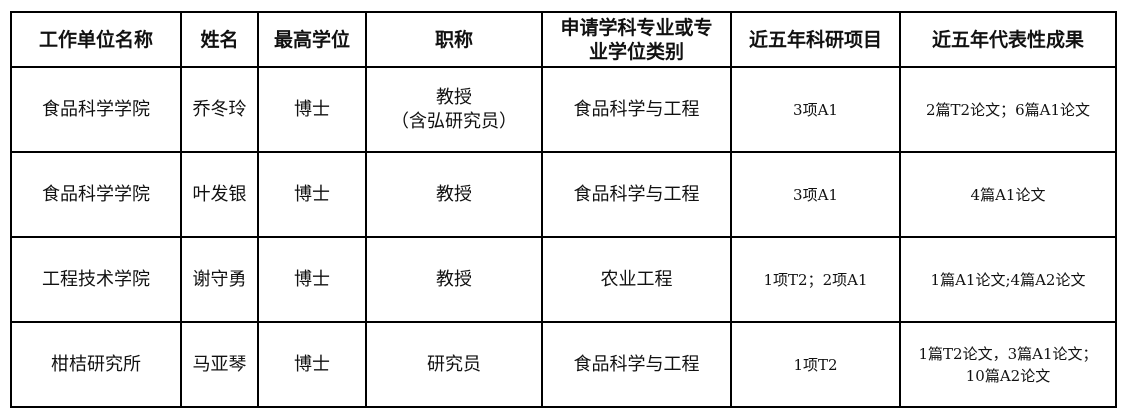  What do you see at coordinates (1008, 39) in the screenshot?
I see `header-achievements: 近五年代表性成果` at bounding box center [1008, 39].